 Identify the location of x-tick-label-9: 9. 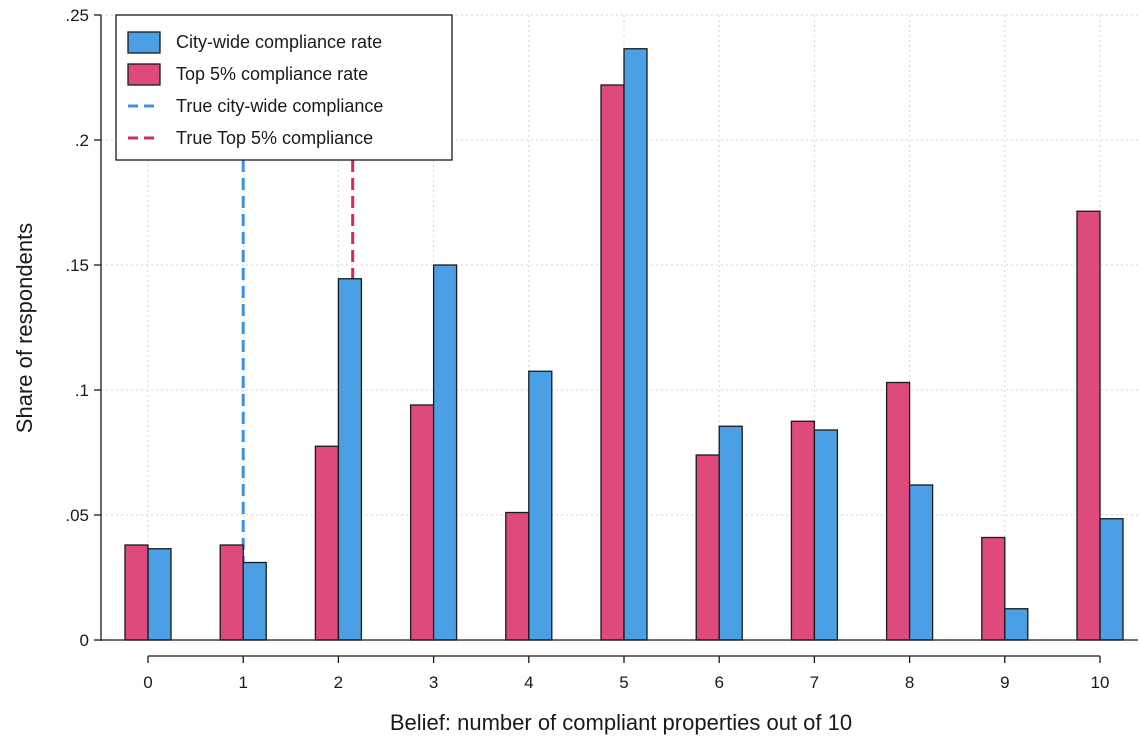
(1004, 682).